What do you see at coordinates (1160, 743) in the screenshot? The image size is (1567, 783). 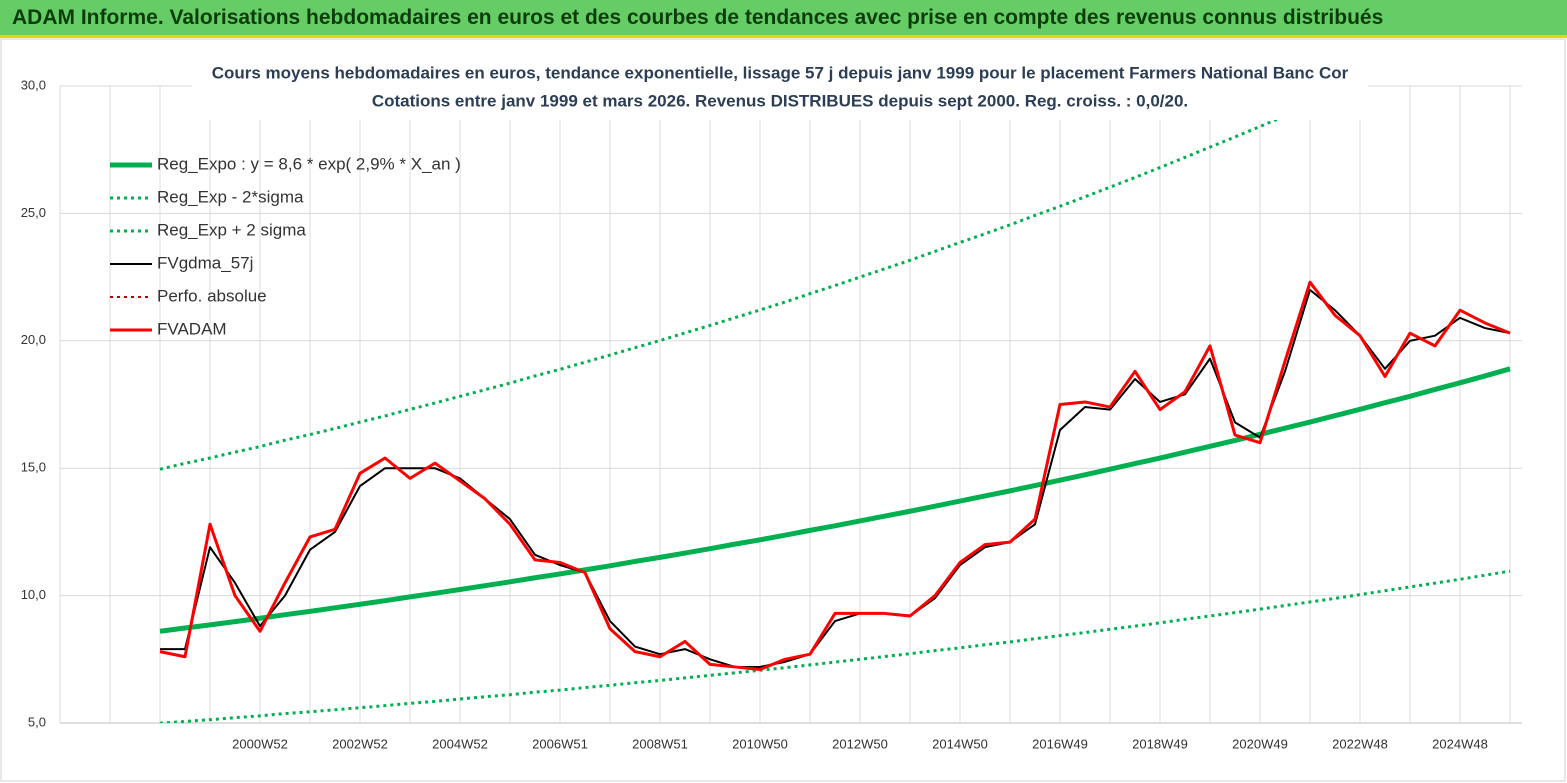 I see `x-tick-label: 2018W49` at bounding box center [1160, 743].